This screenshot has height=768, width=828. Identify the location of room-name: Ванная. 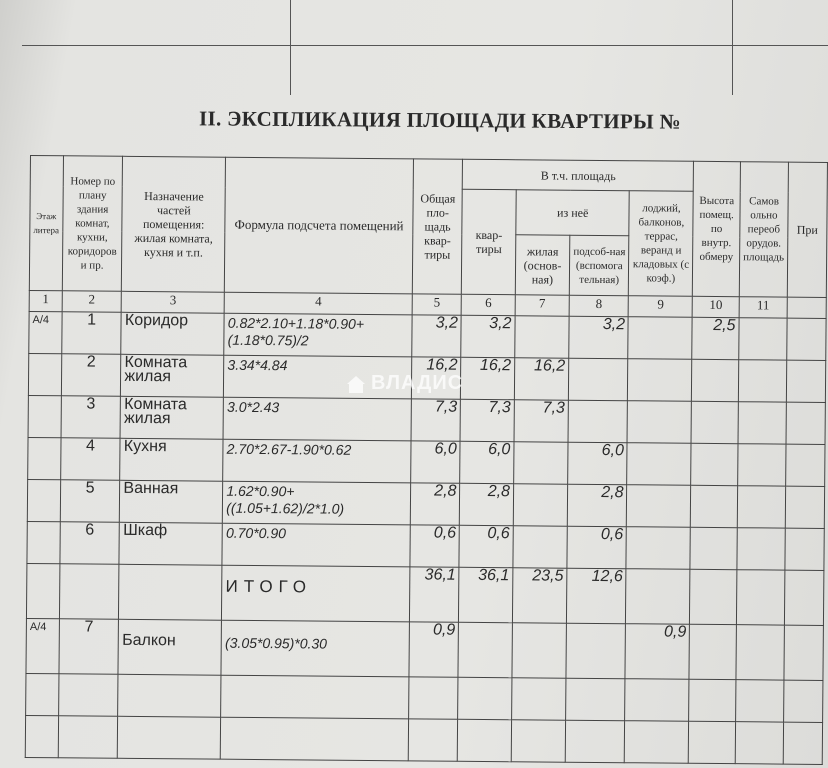
(171, 502).